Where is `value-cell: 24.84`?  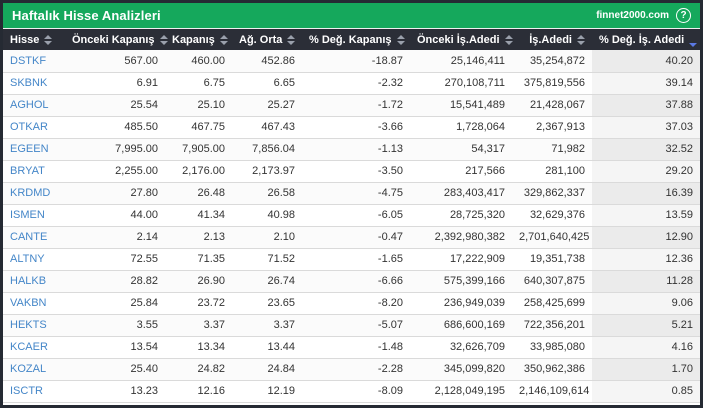 value-cell: 24.84 is located at coordinates (267, 369).